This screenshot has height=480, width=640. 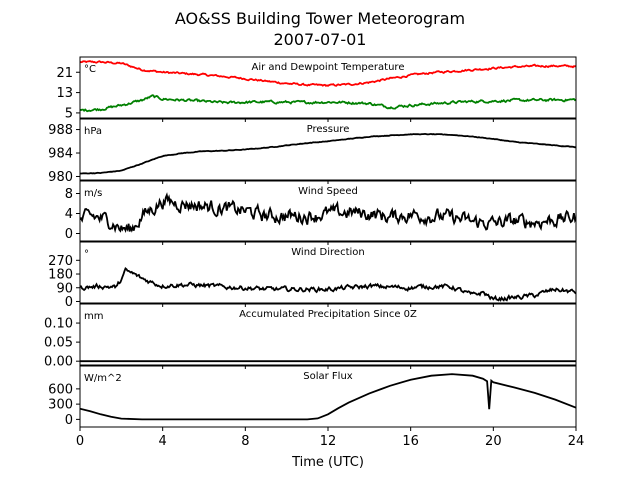 I want to click on panel-title-4: Accumulated Precipitation Since 0Z, so click(x=328, y=314).